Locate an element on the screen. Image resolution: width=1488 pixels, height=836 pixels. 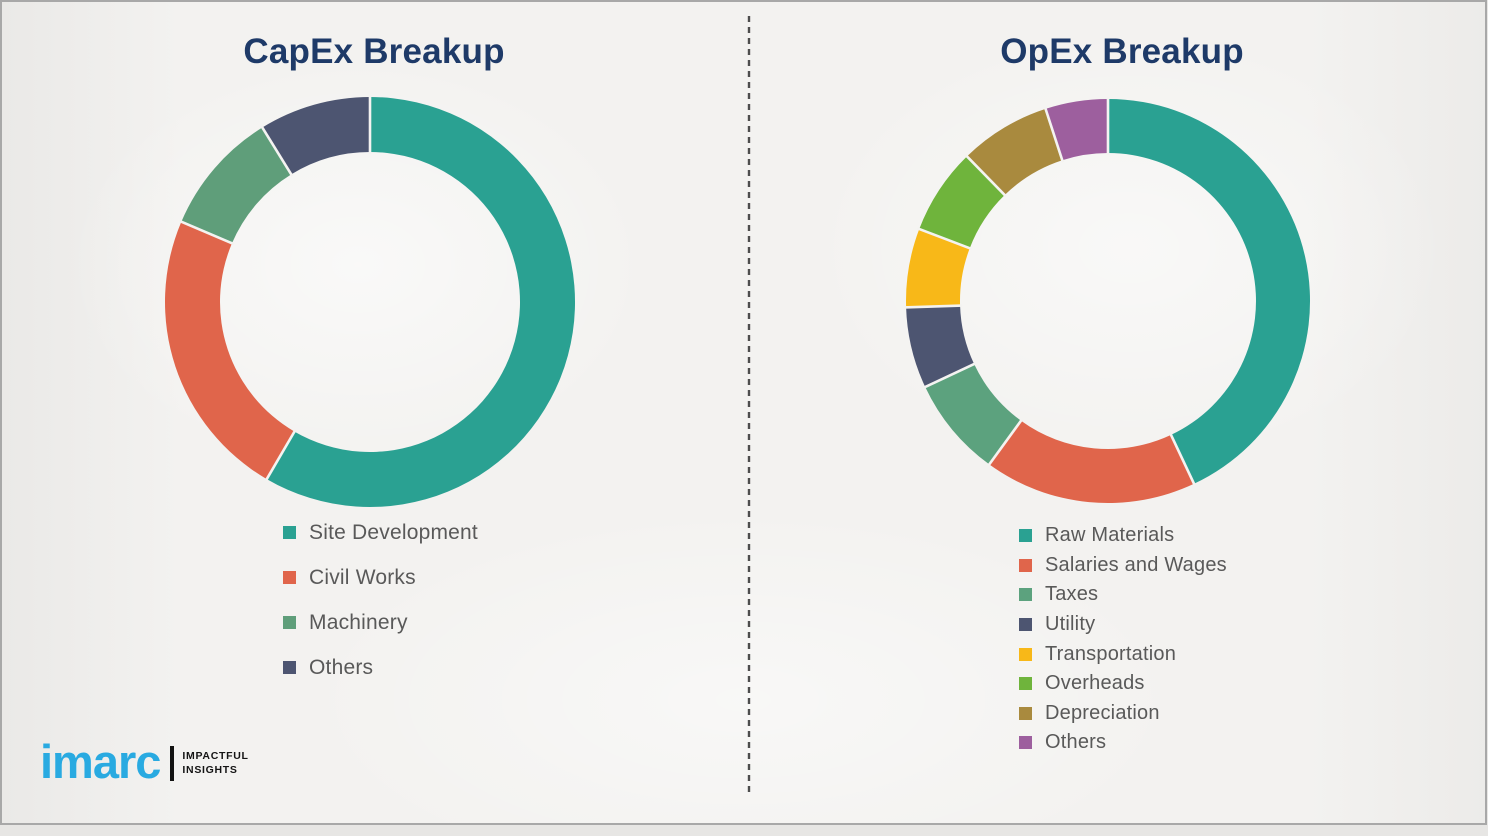
legend-swatch-taxes is located at coordinates (1025, 595).